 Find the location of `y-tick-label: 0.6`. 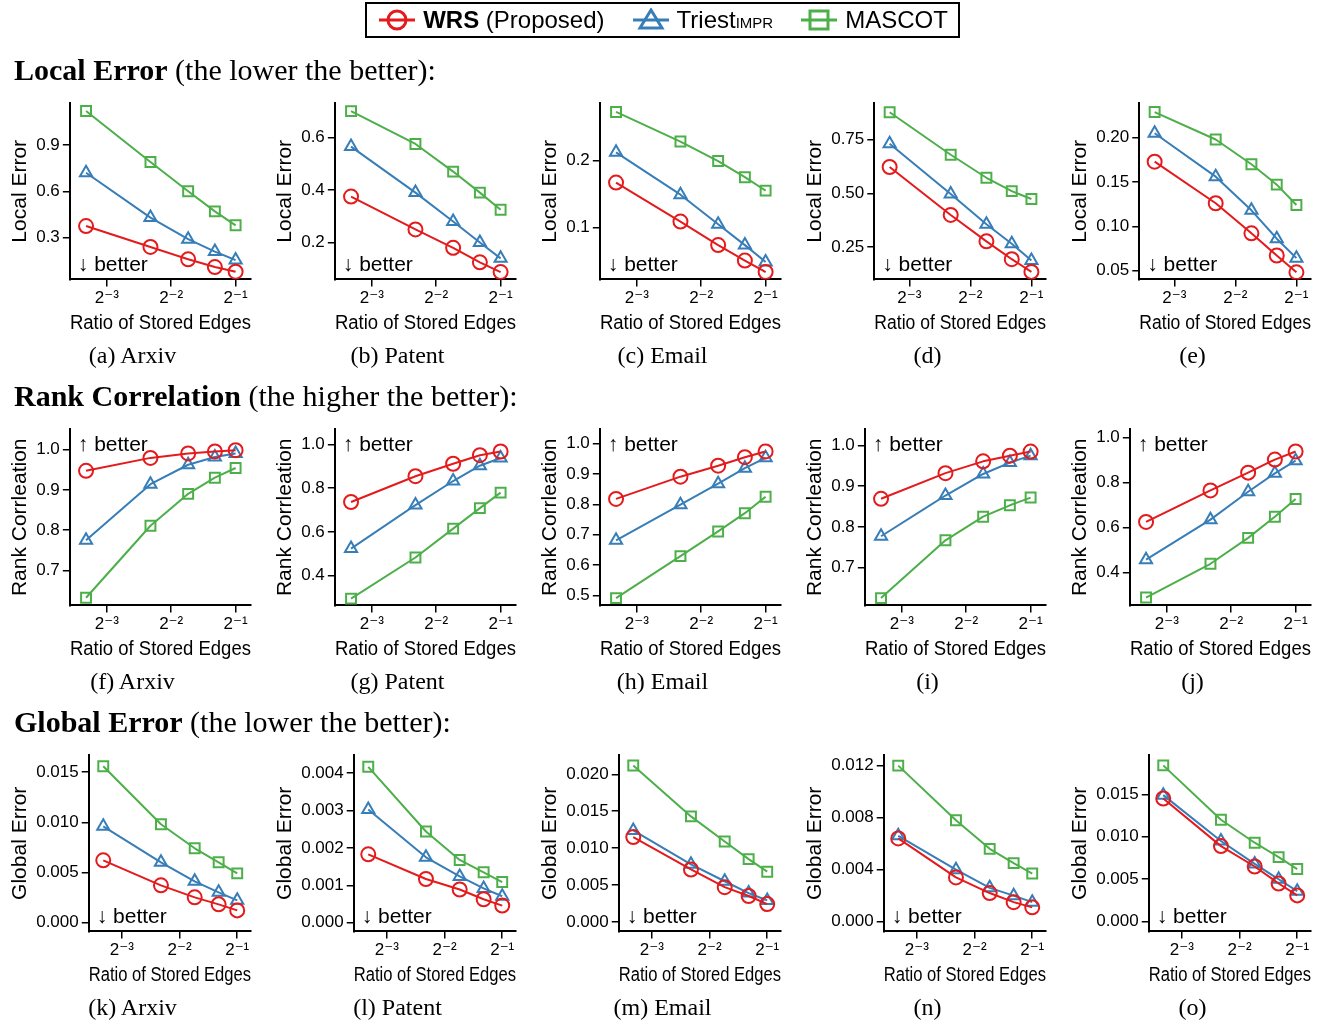

y-tick-label: 0.6 is located at coordinates (48, 190).